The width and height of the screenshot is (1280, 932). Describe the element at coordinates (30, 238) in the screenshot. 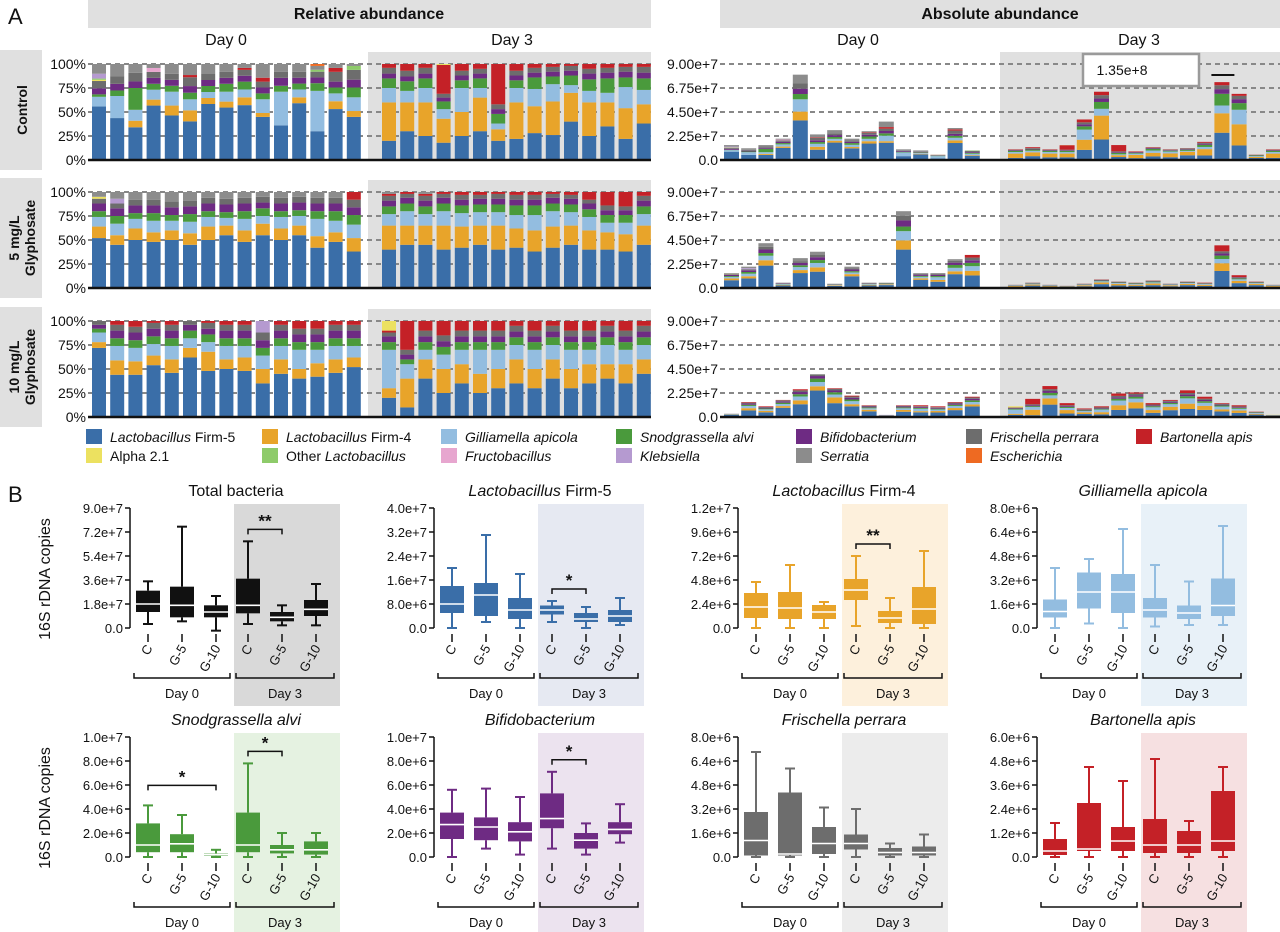

I see `row-label-g5: Glyphosate` at that location.